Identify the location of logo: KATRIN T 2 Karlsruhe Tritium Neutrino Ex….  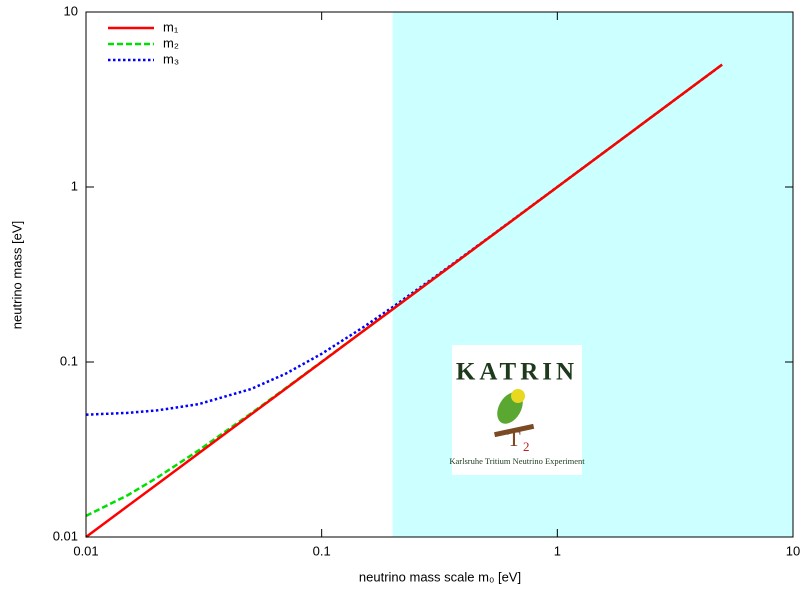
(517, 410).